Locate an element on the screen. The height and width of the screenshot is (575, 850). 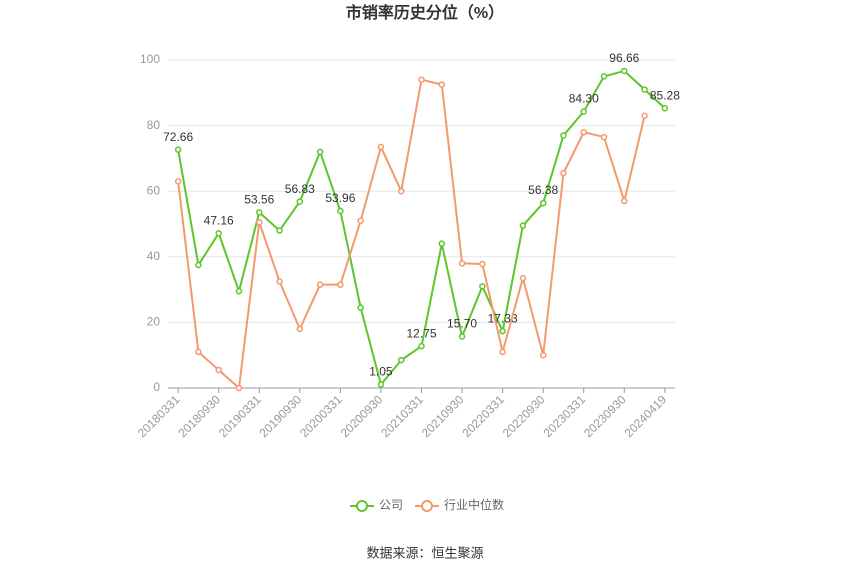
chart-title: 市销率历史分位（%） is located at coordinates (425, 12).